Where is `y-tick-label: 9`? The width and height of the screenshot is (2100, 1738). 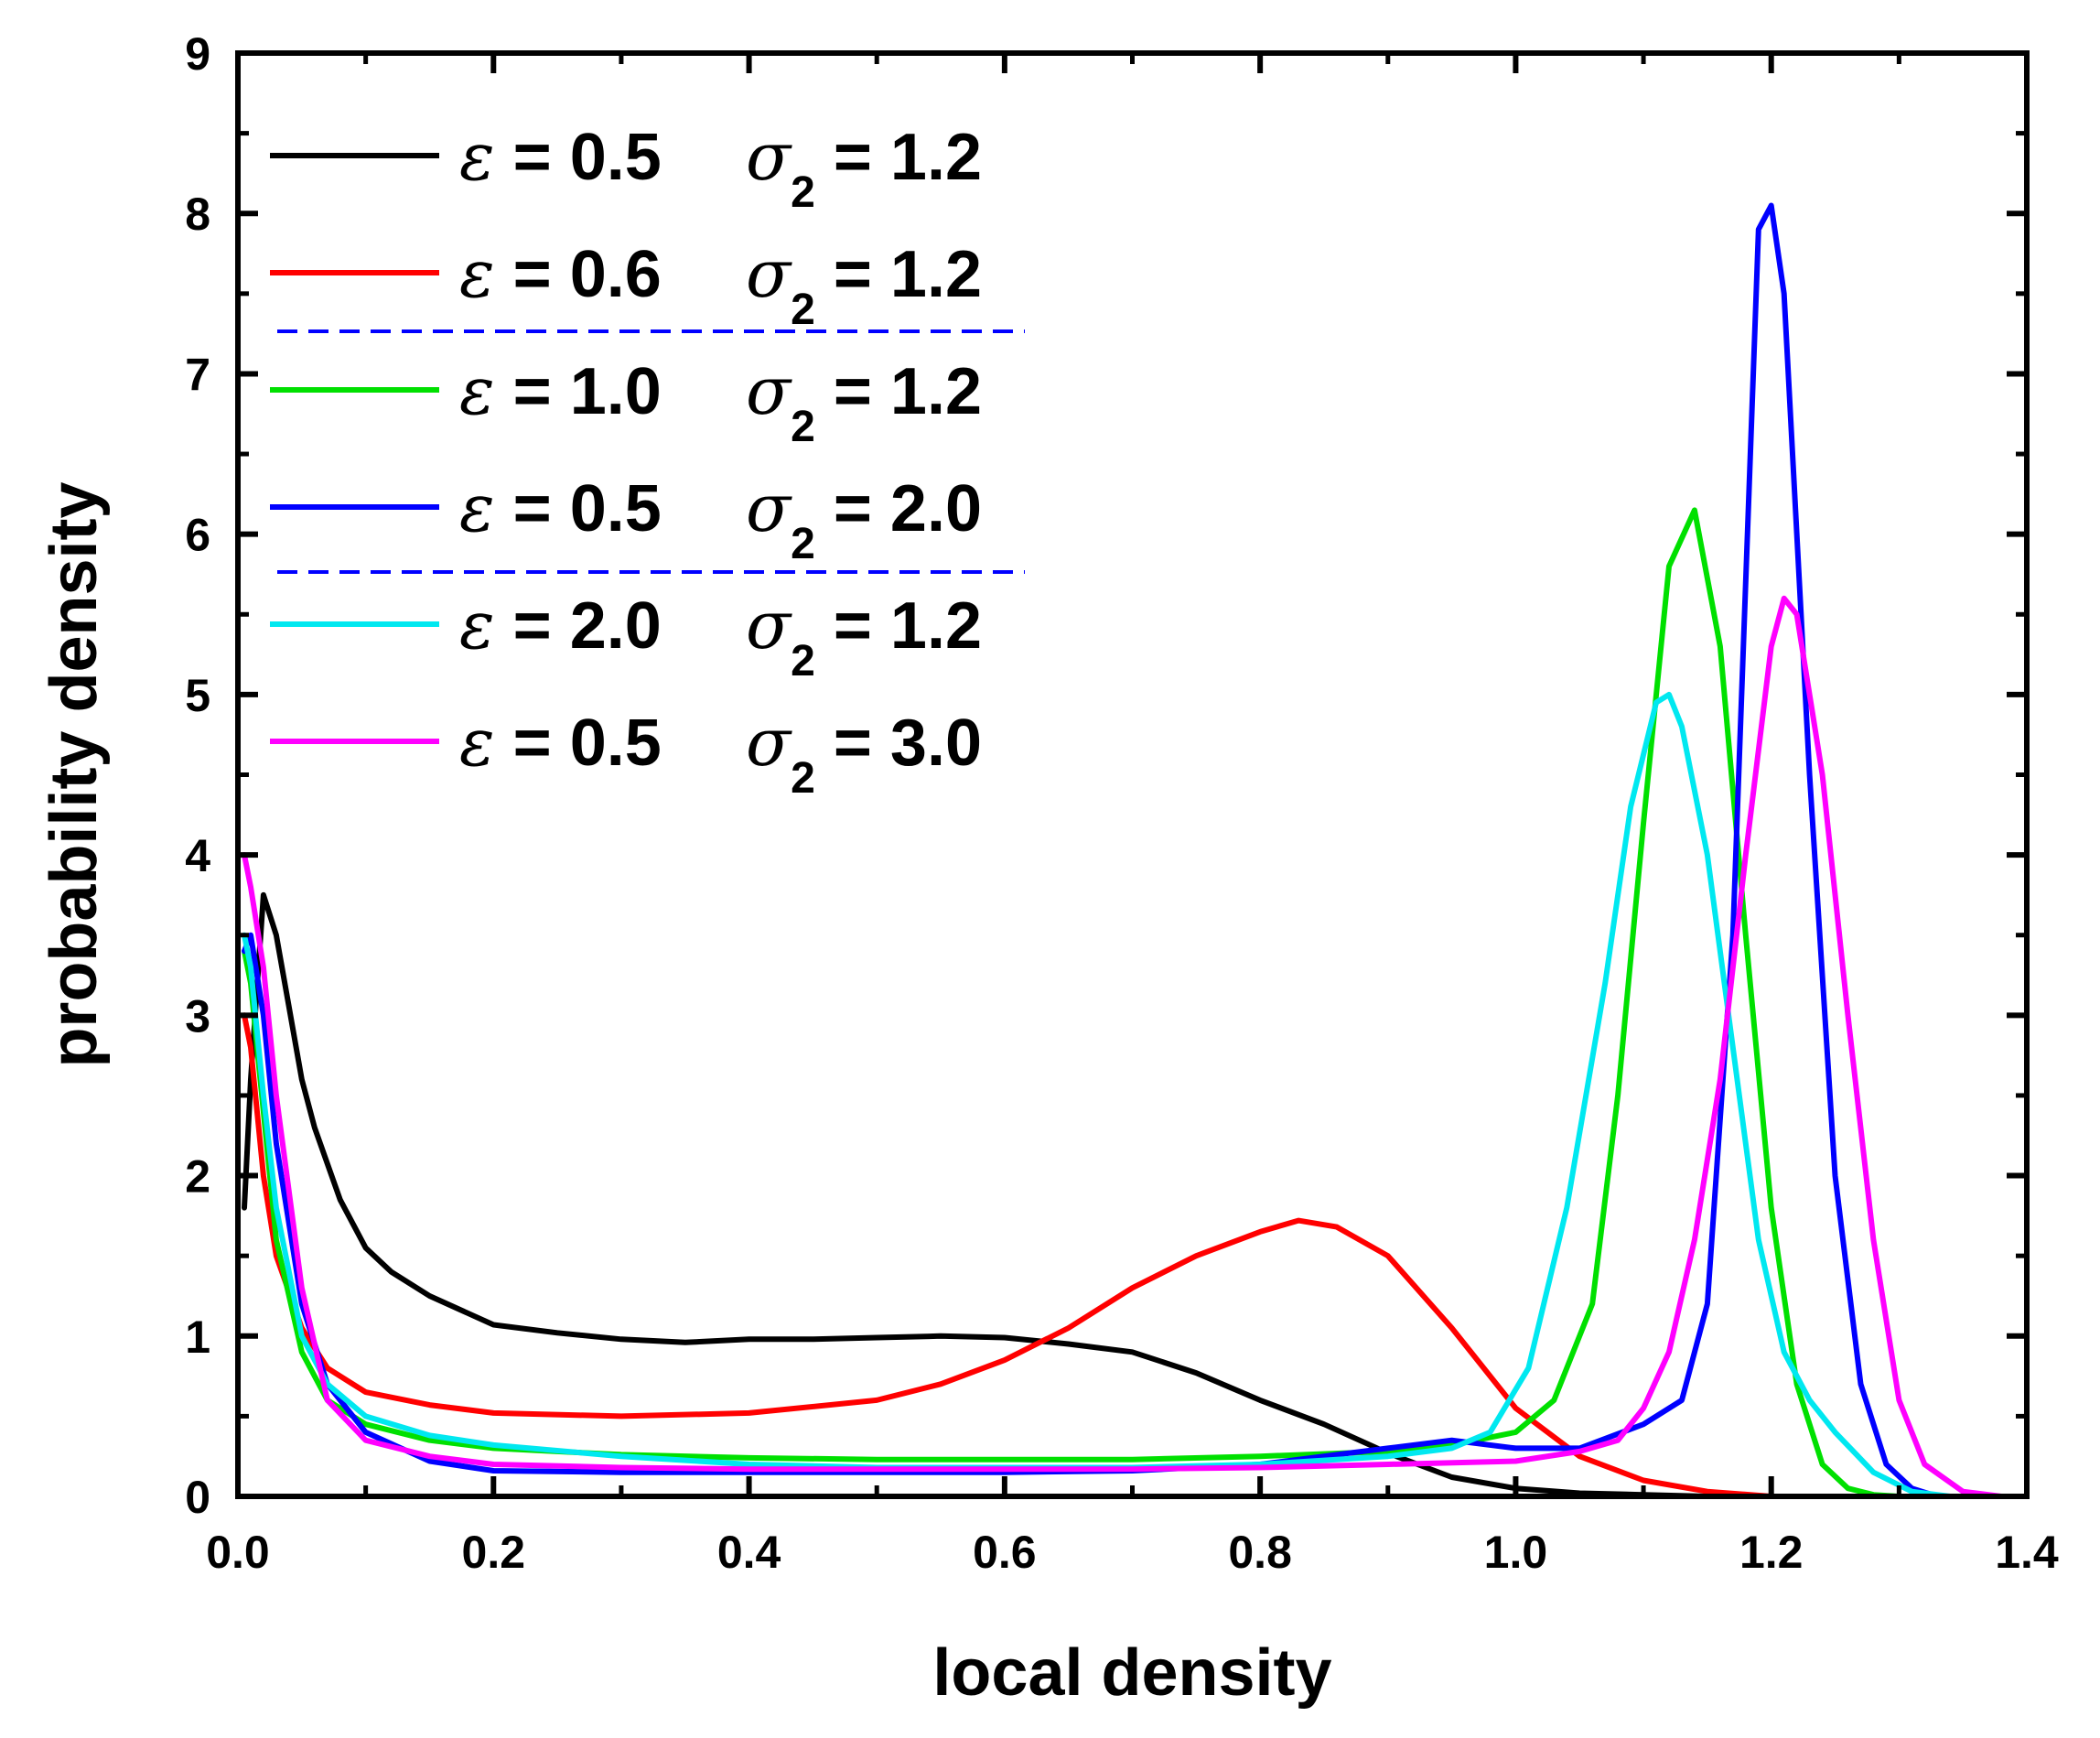
y-tick-label: 9 is located at coordinates (197, 54).